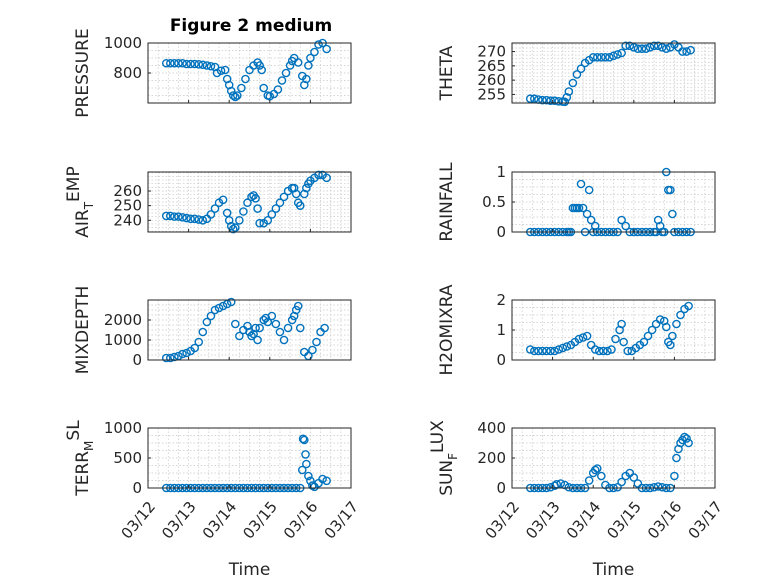  I want to click on panel-2-ytick-label: 260, so click(491, 80).